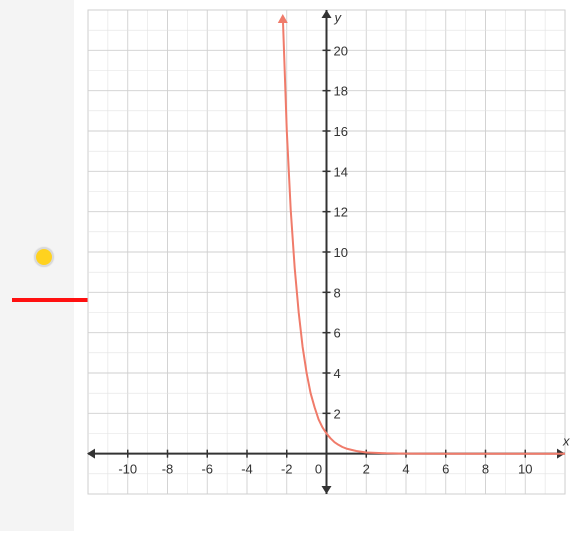 The width and height of the screenshot is (579, 536). Describe the element at coordinates (247, 469) in the screenshot. I see `x-tick-label: -4` at that location.